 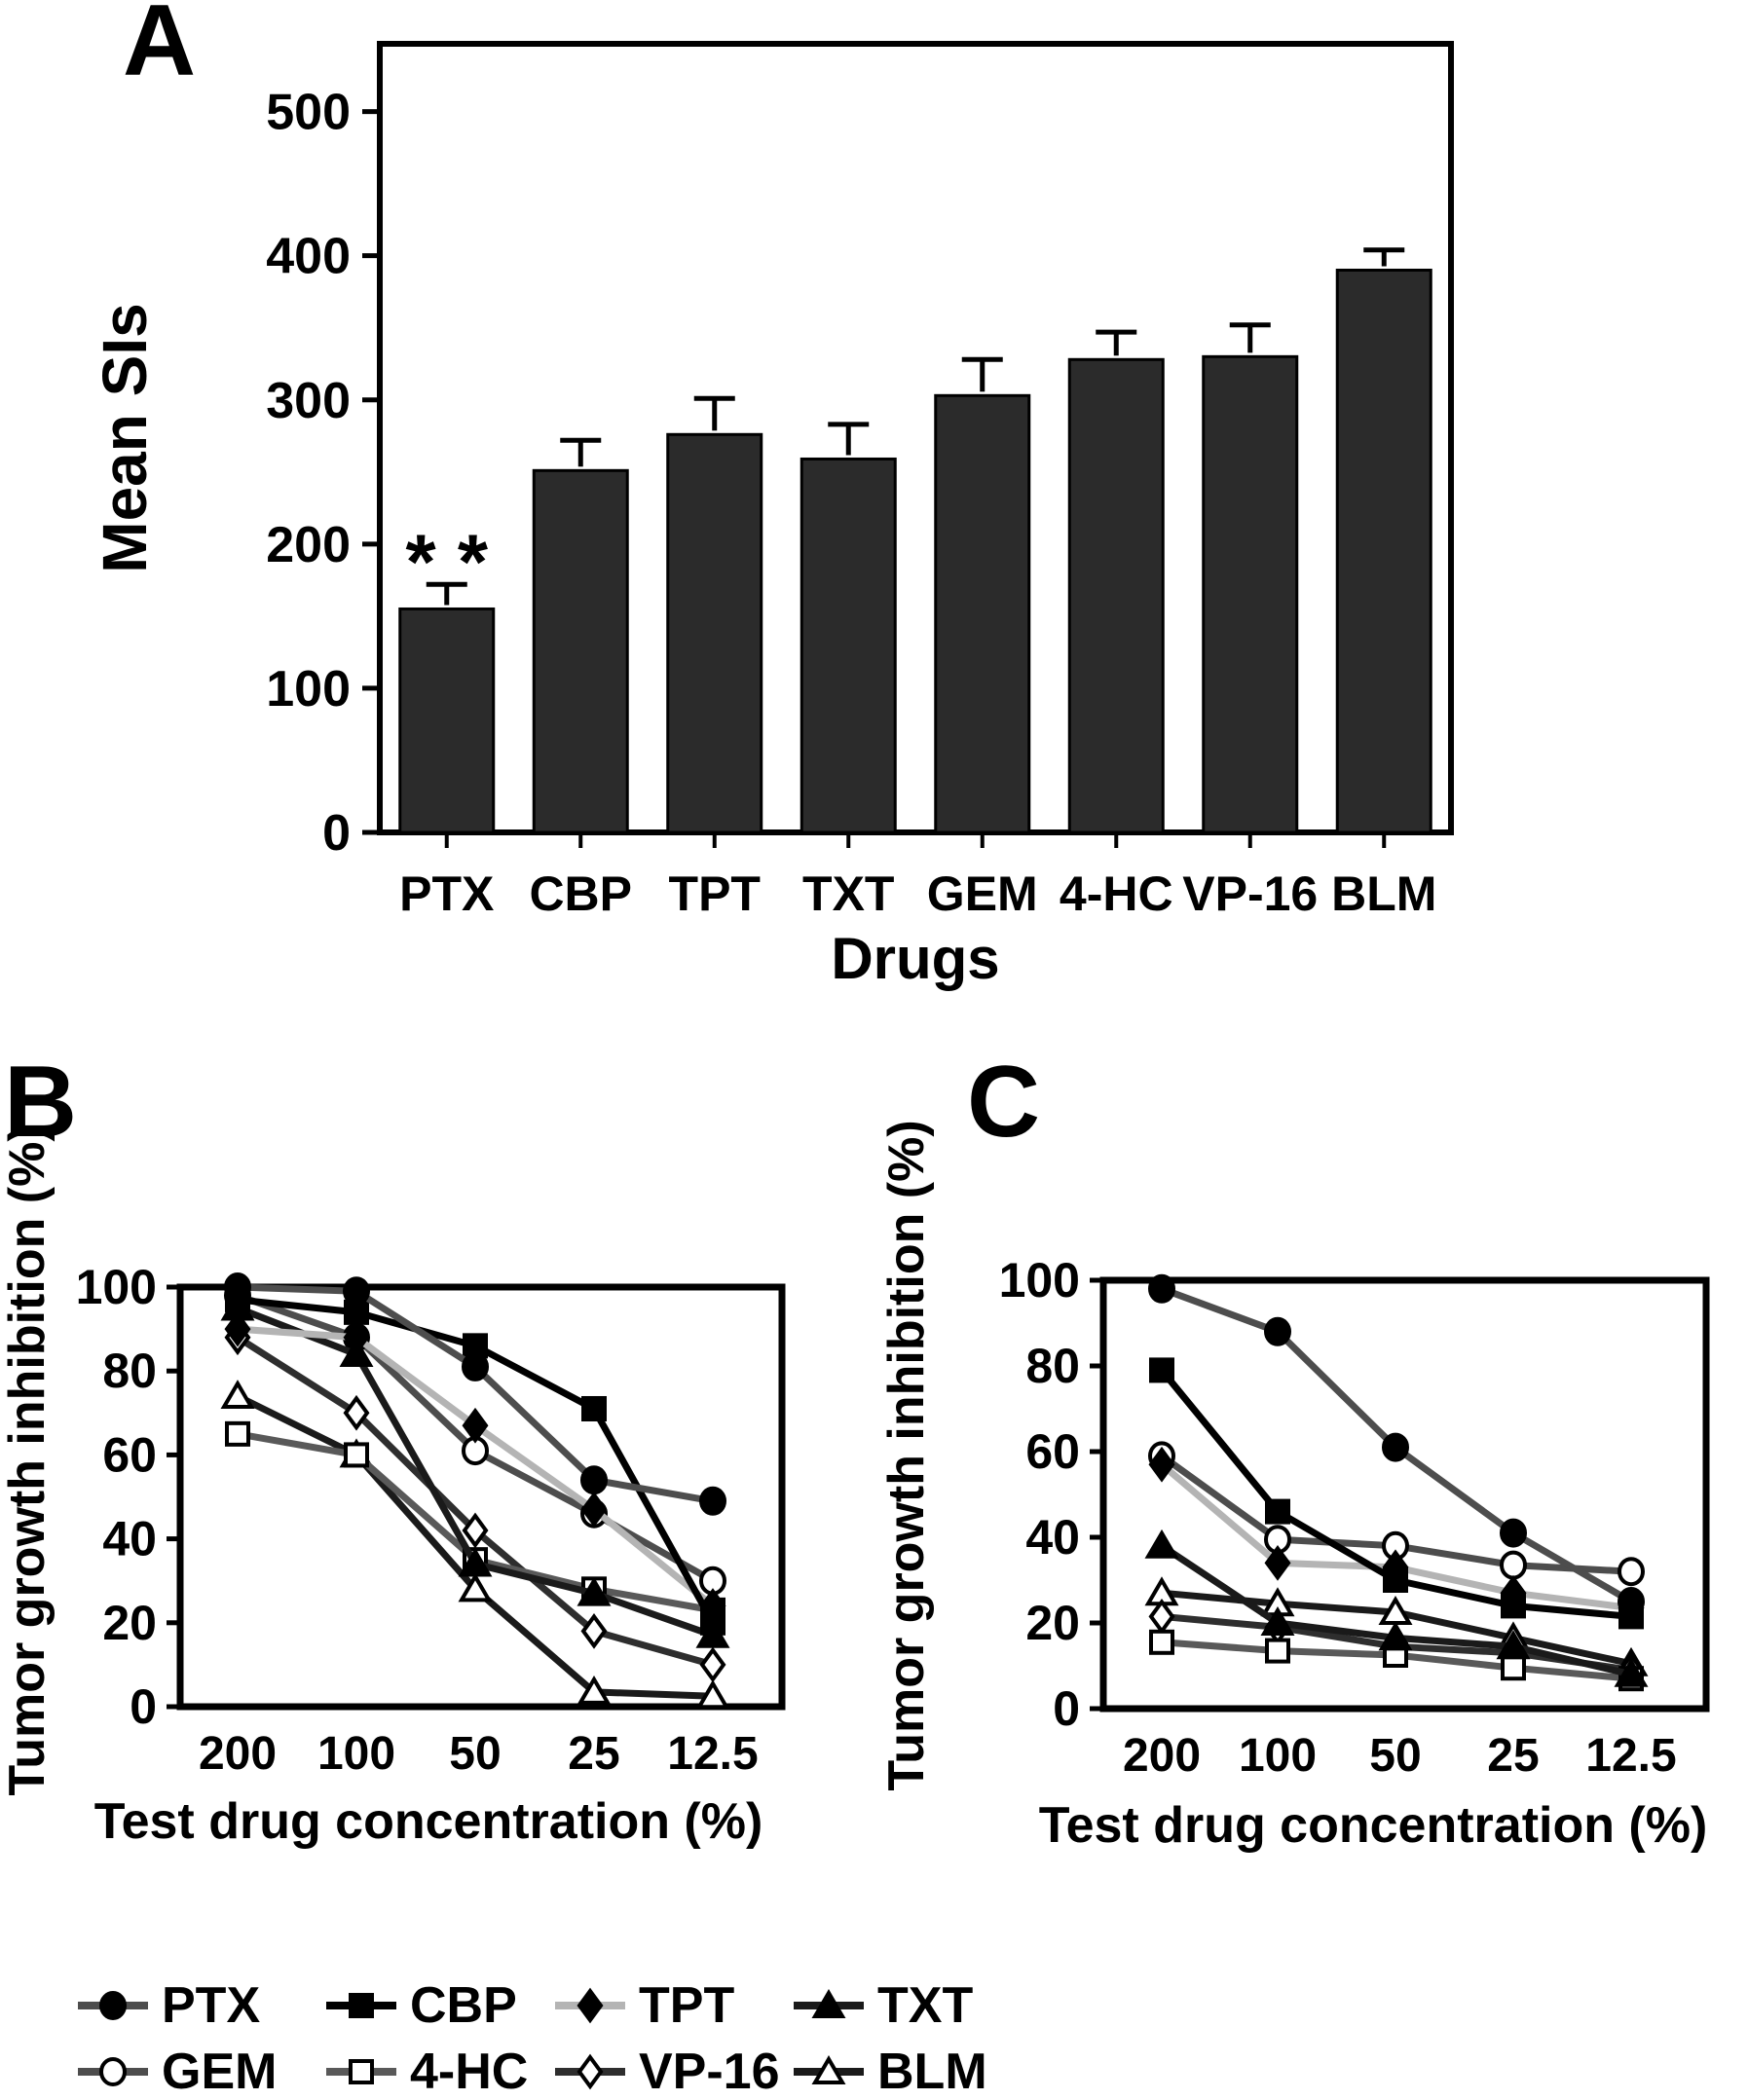 What do you see at coordinates (829, 2003) in the screenshot?
I see `legend-marker-TXT` at bounding box center [829, 2003].